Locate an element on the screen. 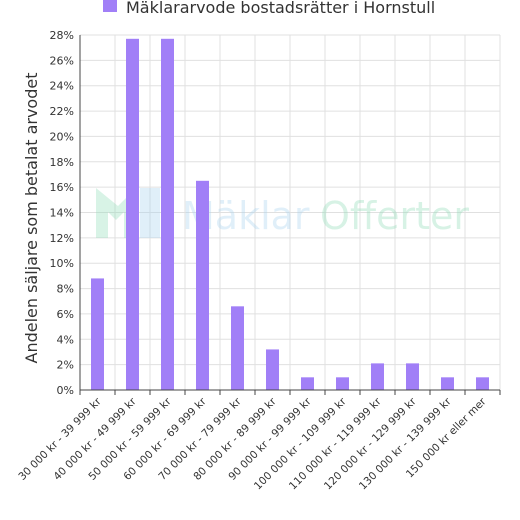 This screenshot has height=520, width=520. y-tick-label: 22% is located at coordinates (62, 111).